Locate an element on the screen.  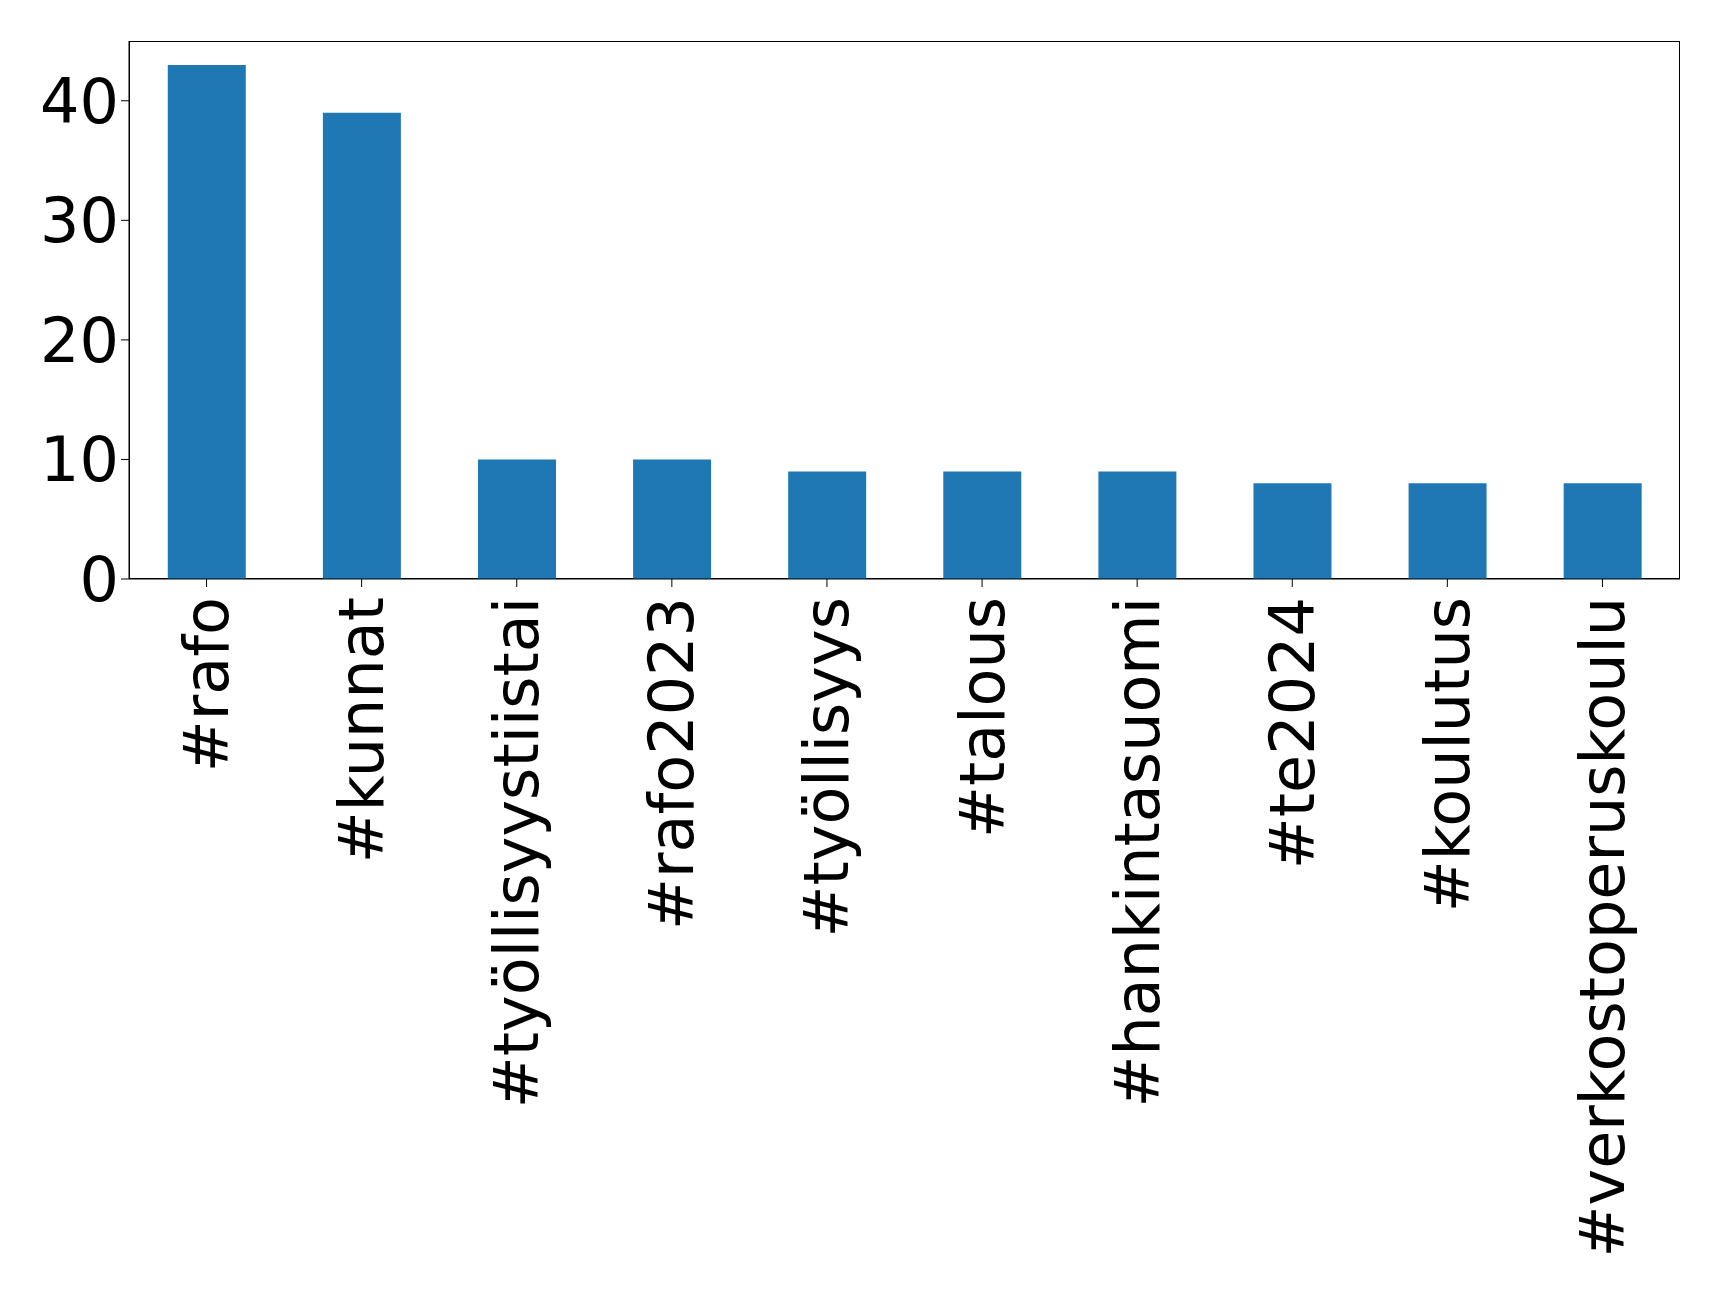
x-tick-label: #työllisyystiistai is located at coordinates (517, 853).